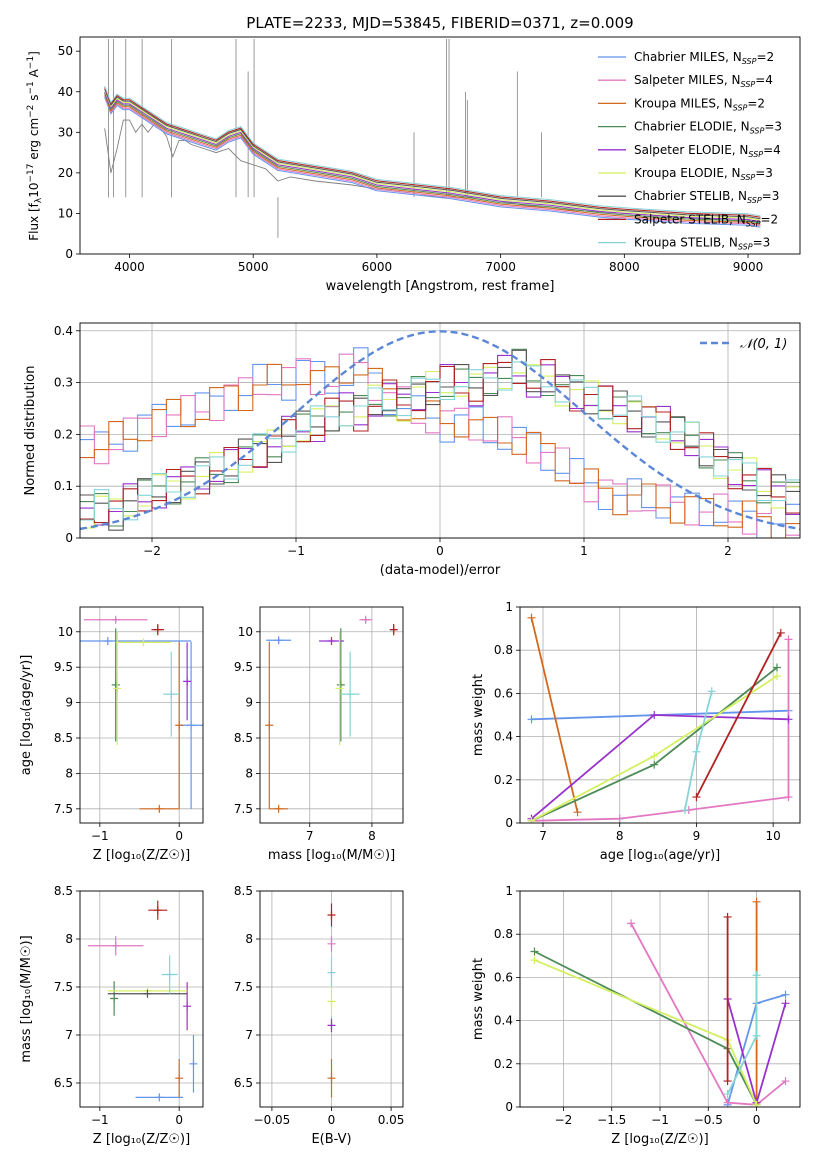 The height and width of the screenshot is (1170, 819). Describe the element at coordinates (704, 58) in the screenshot. I see `legend-label-0: Chabrier MILES, NSSP=2` at that location.